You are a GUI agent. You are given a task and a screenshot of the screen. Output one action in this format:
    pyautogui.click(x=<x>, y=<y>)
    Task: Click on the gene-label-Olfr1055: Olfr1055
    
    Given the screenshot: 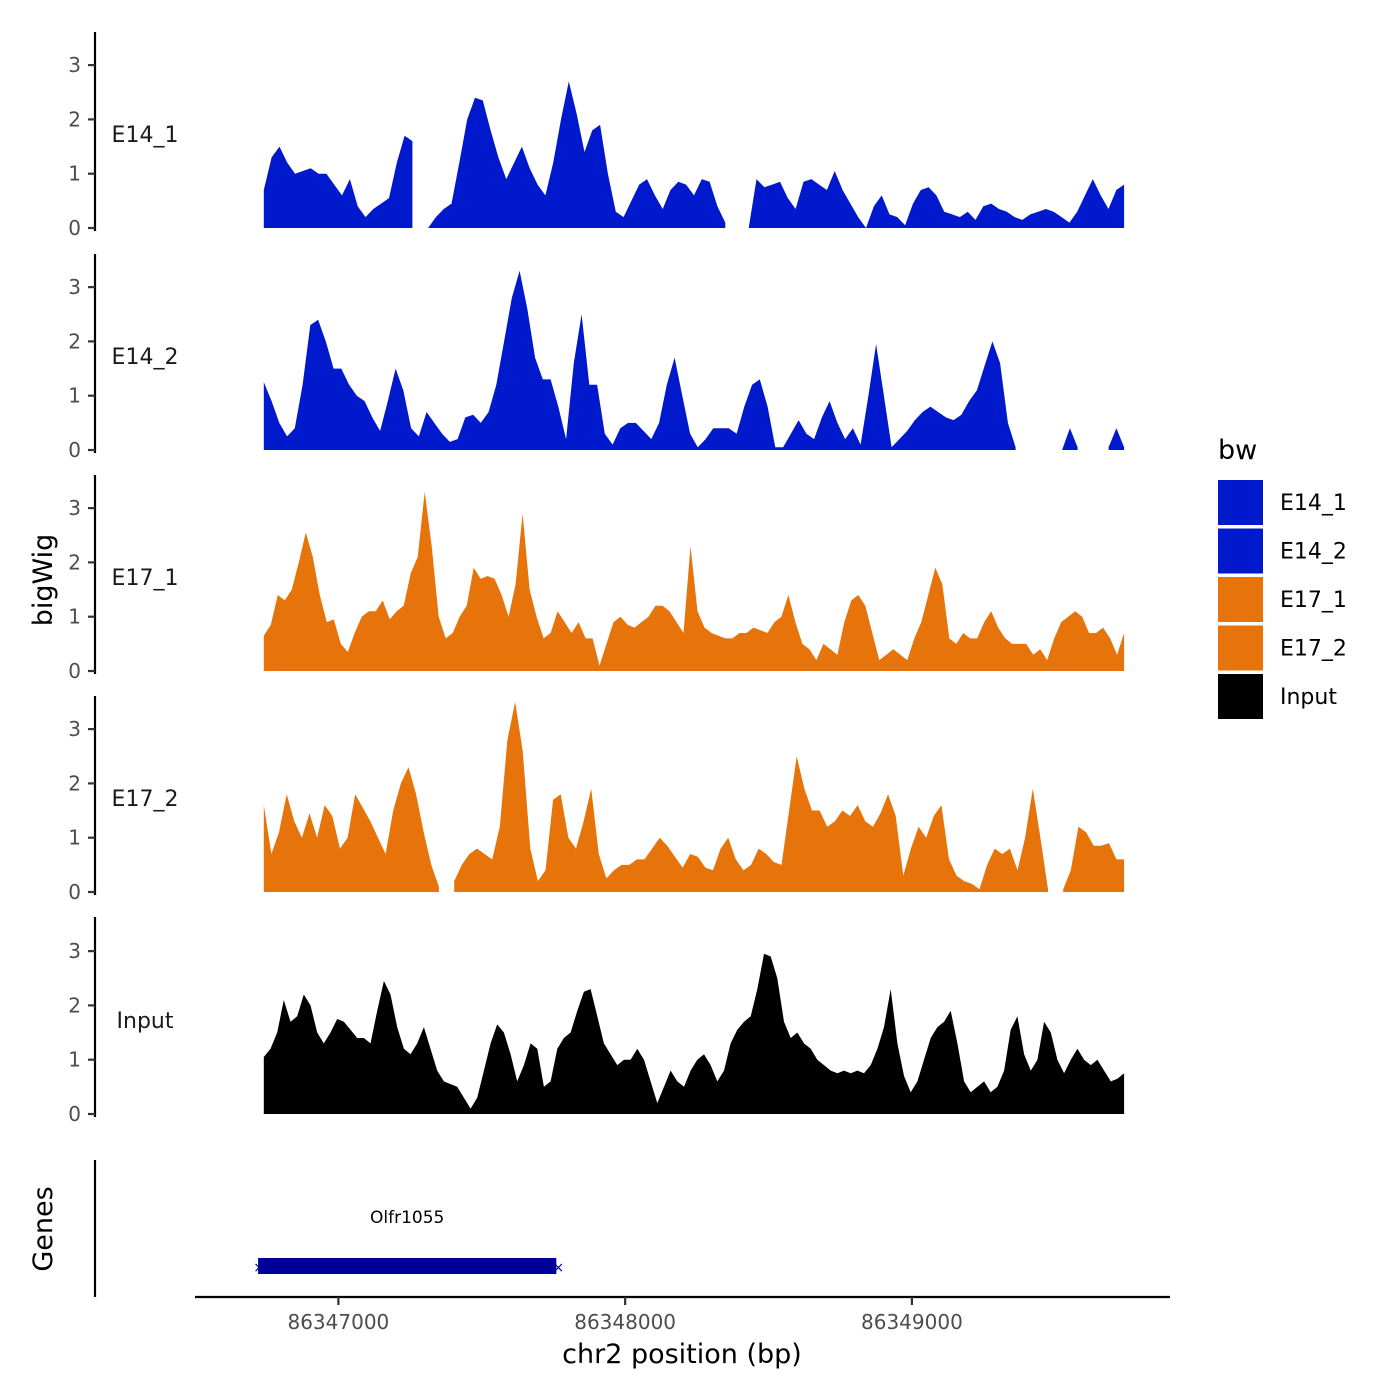 What is the action you would take?
    pyautogui.click(x=407, y=1218)
    